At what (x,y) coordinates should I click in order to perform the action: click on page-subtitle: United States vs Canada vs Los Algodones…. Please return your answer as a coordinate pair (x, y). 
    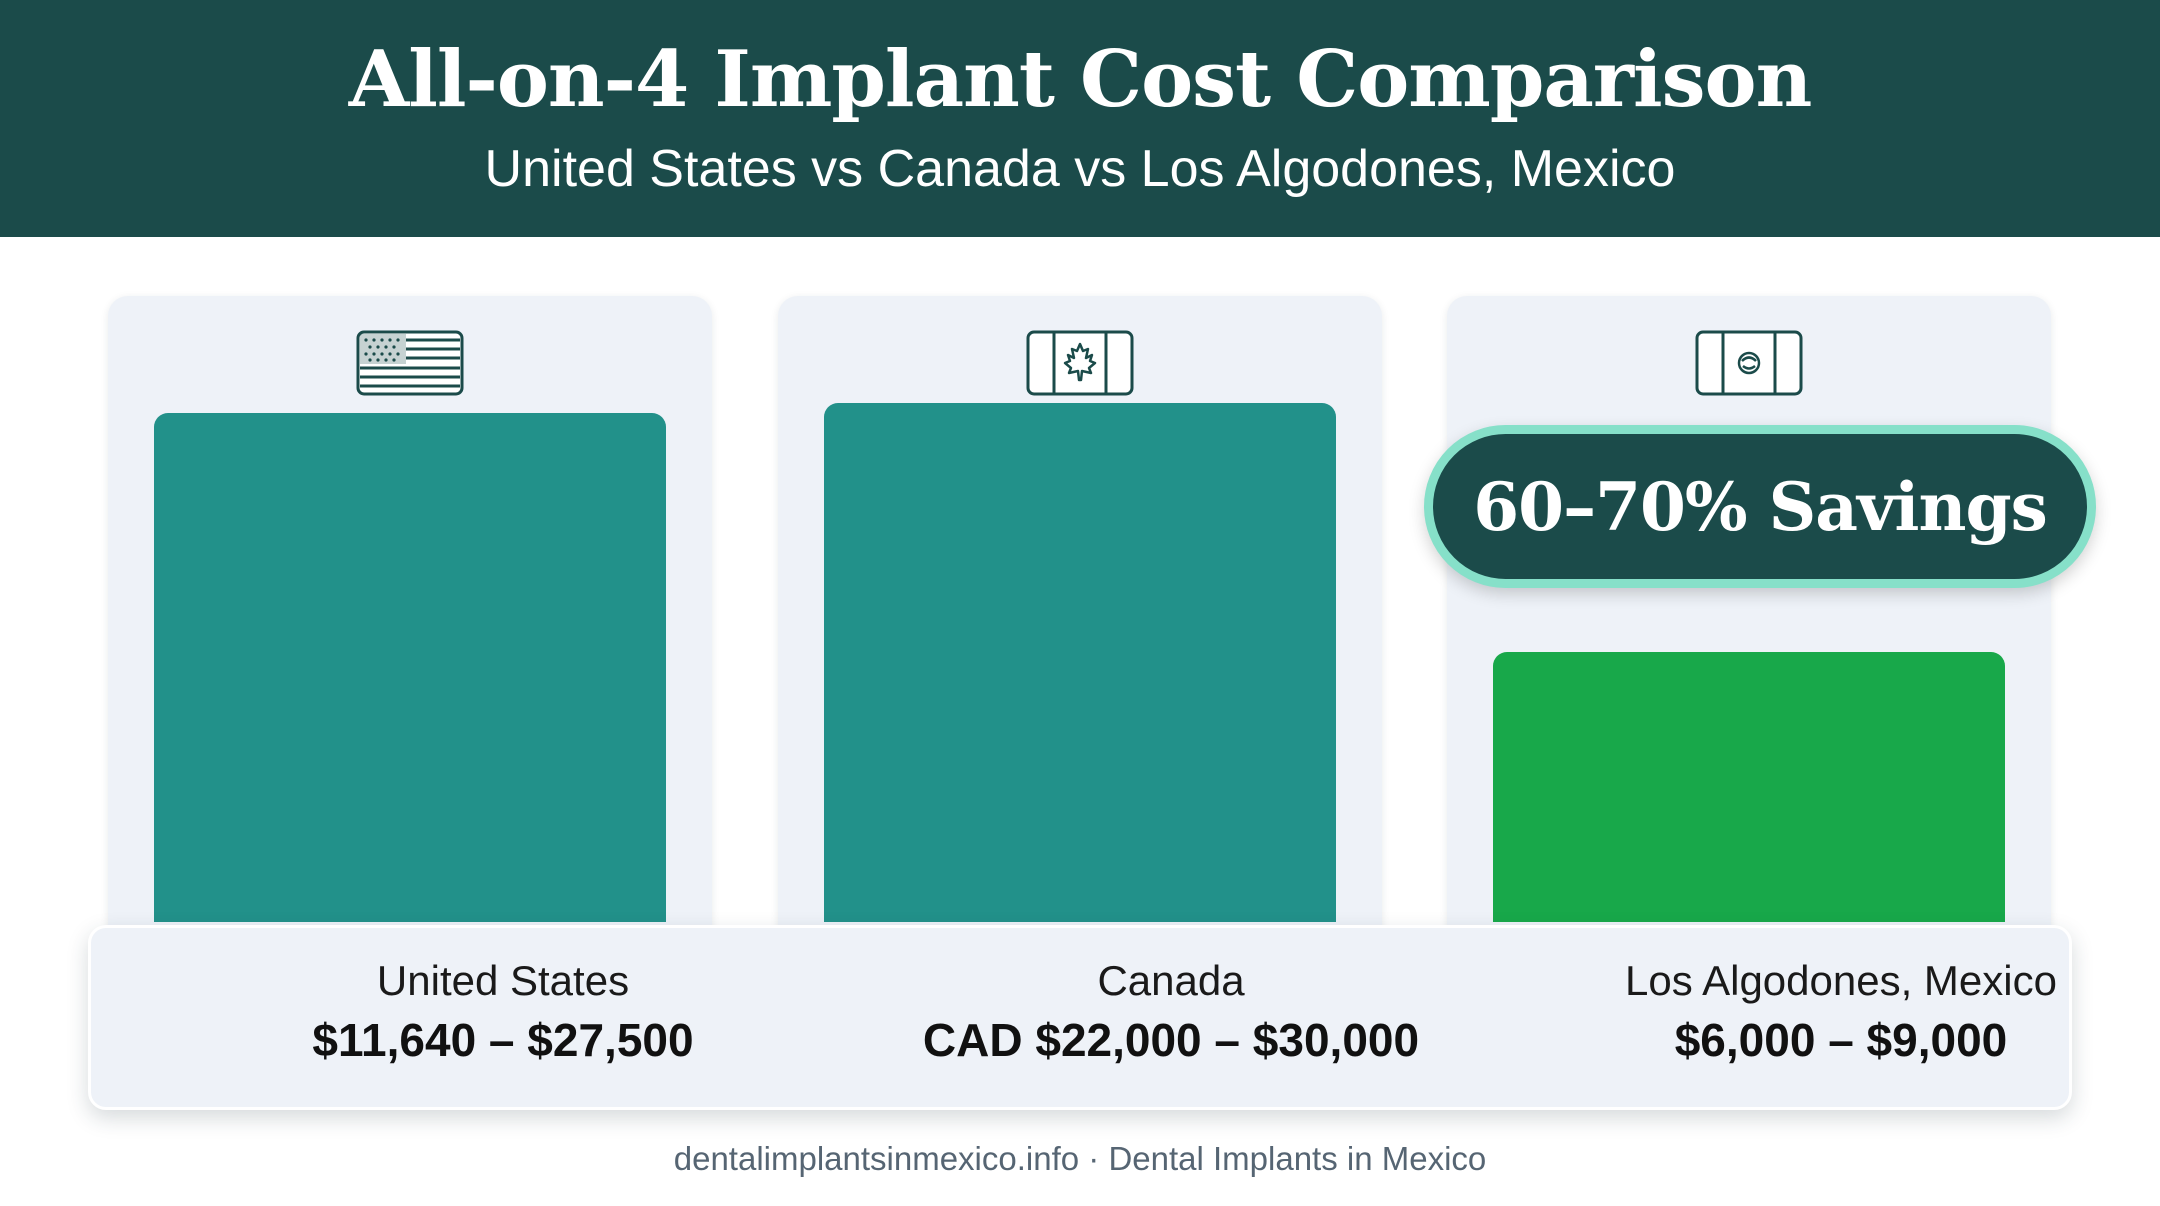
    Looking at the image, I should click on (1080, 169).